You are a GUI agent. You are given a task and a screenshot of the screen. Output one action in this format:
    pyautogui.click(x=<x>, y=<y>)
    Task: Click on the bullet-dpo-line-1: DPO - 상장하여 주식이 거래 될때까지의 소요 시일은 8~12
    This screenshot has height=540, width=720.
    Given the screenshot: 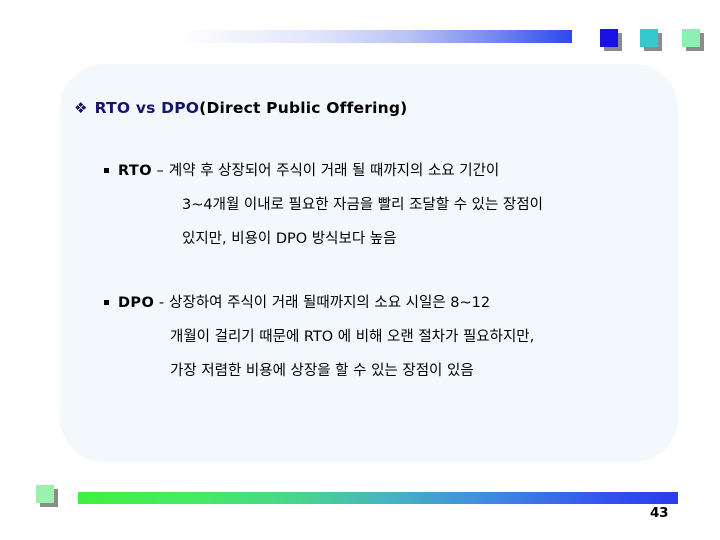 What is the action you would take?
    pyautogui.click(x=319, y=303)
    